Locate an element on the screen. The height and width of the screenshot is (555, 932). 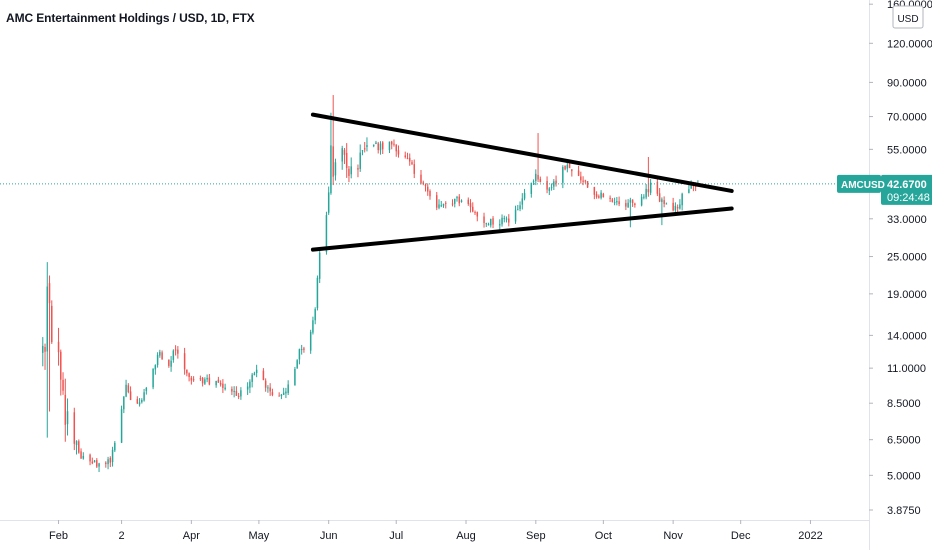
x-tick-label: Jun is located at coordinates (329, 536).